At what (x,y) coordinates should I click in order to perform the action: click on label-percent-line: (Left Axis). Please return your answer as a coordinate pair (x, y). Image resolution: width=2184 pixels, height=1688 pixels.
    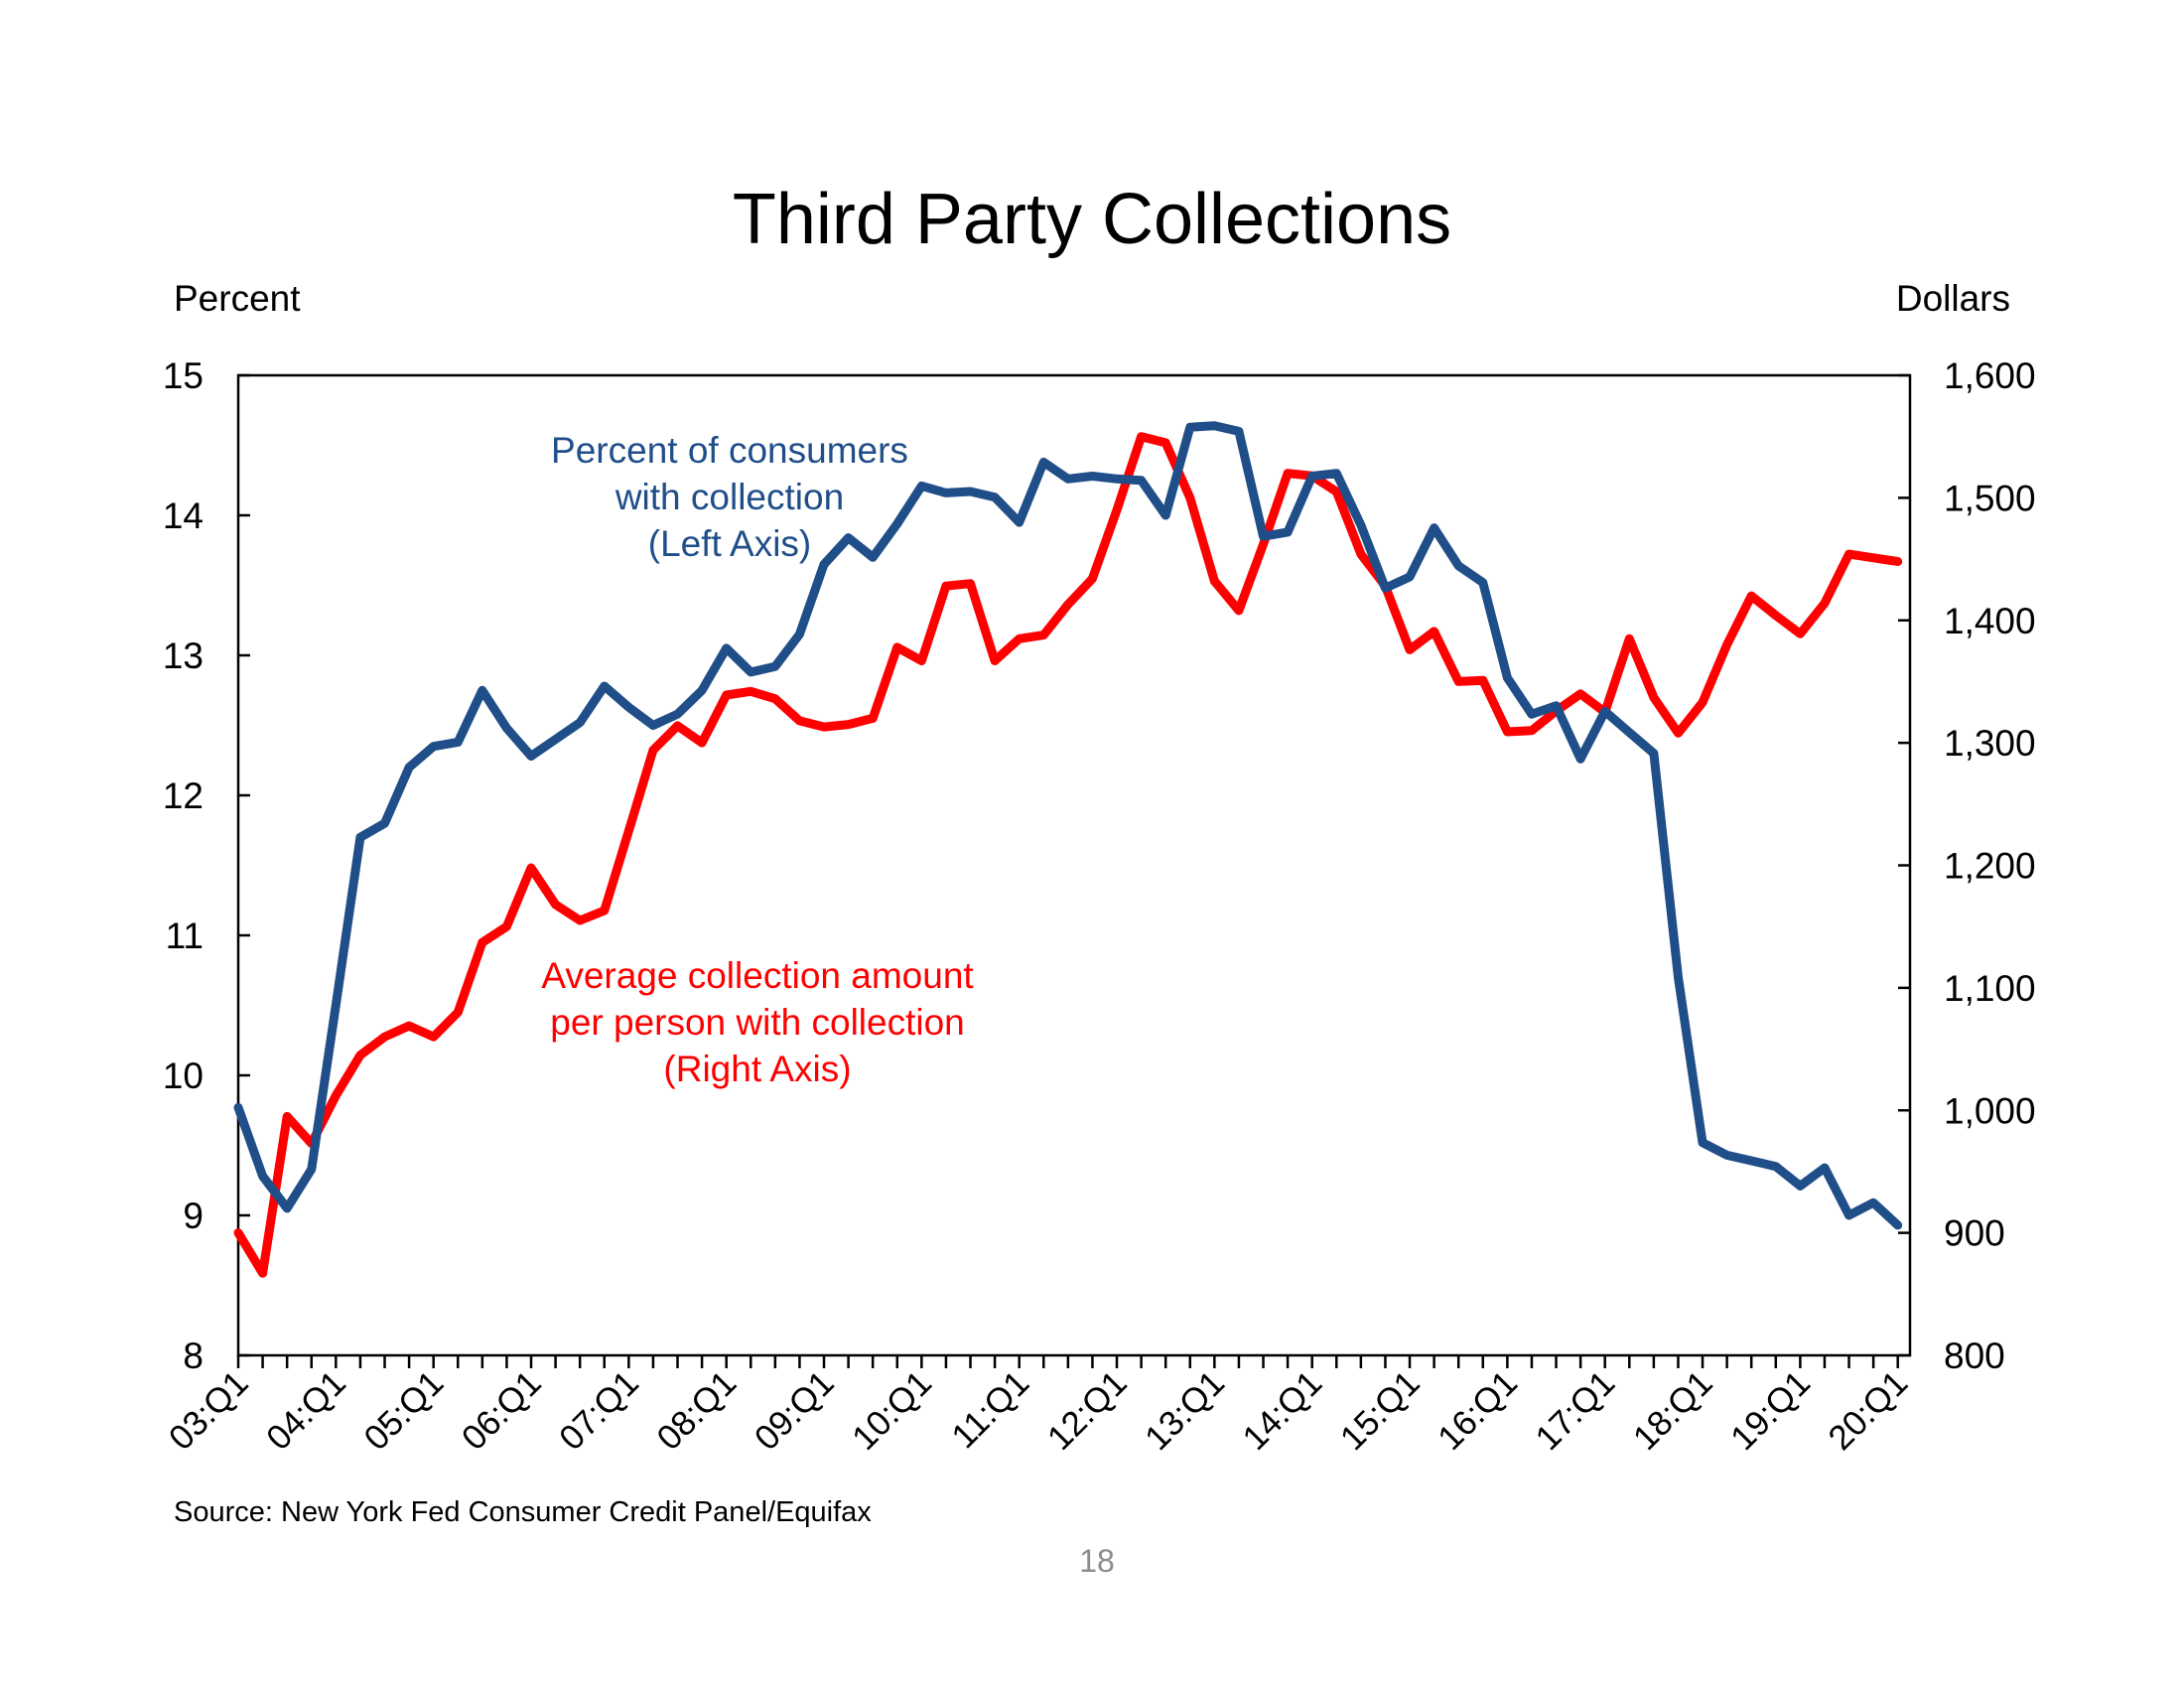
    Looking at the image, I should click on (730, 543).